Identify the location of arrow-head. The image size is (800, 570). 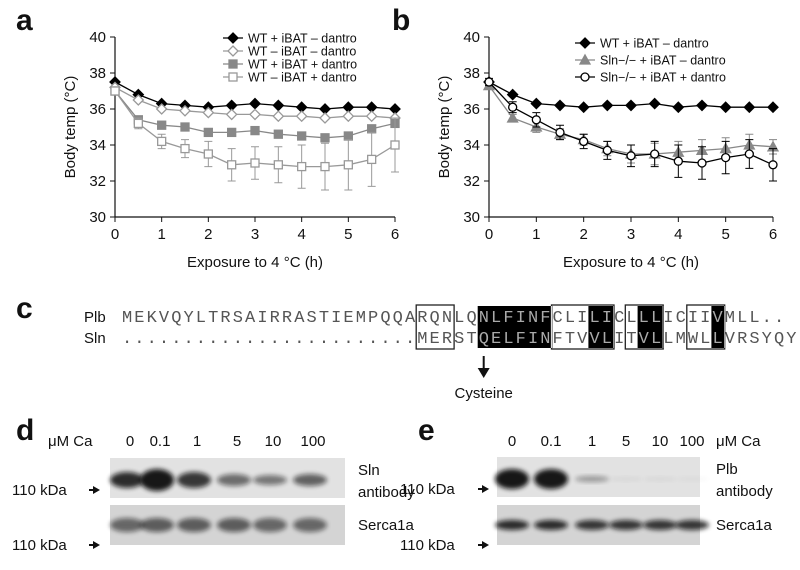
(483, 373).